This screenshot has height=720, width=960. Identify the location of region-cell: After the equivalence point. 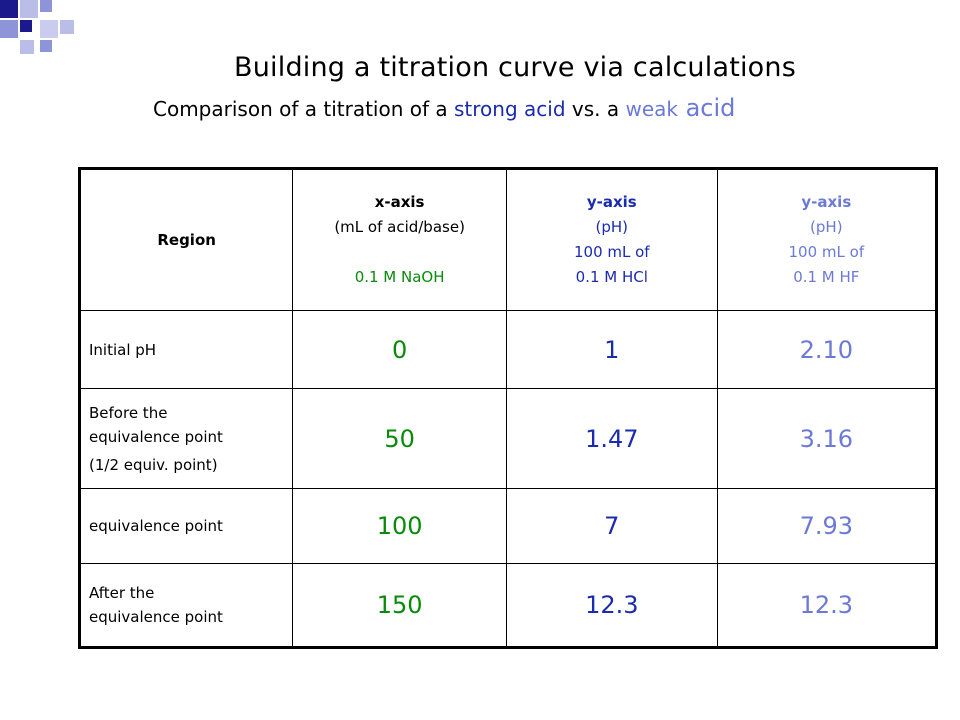
(186, 605).